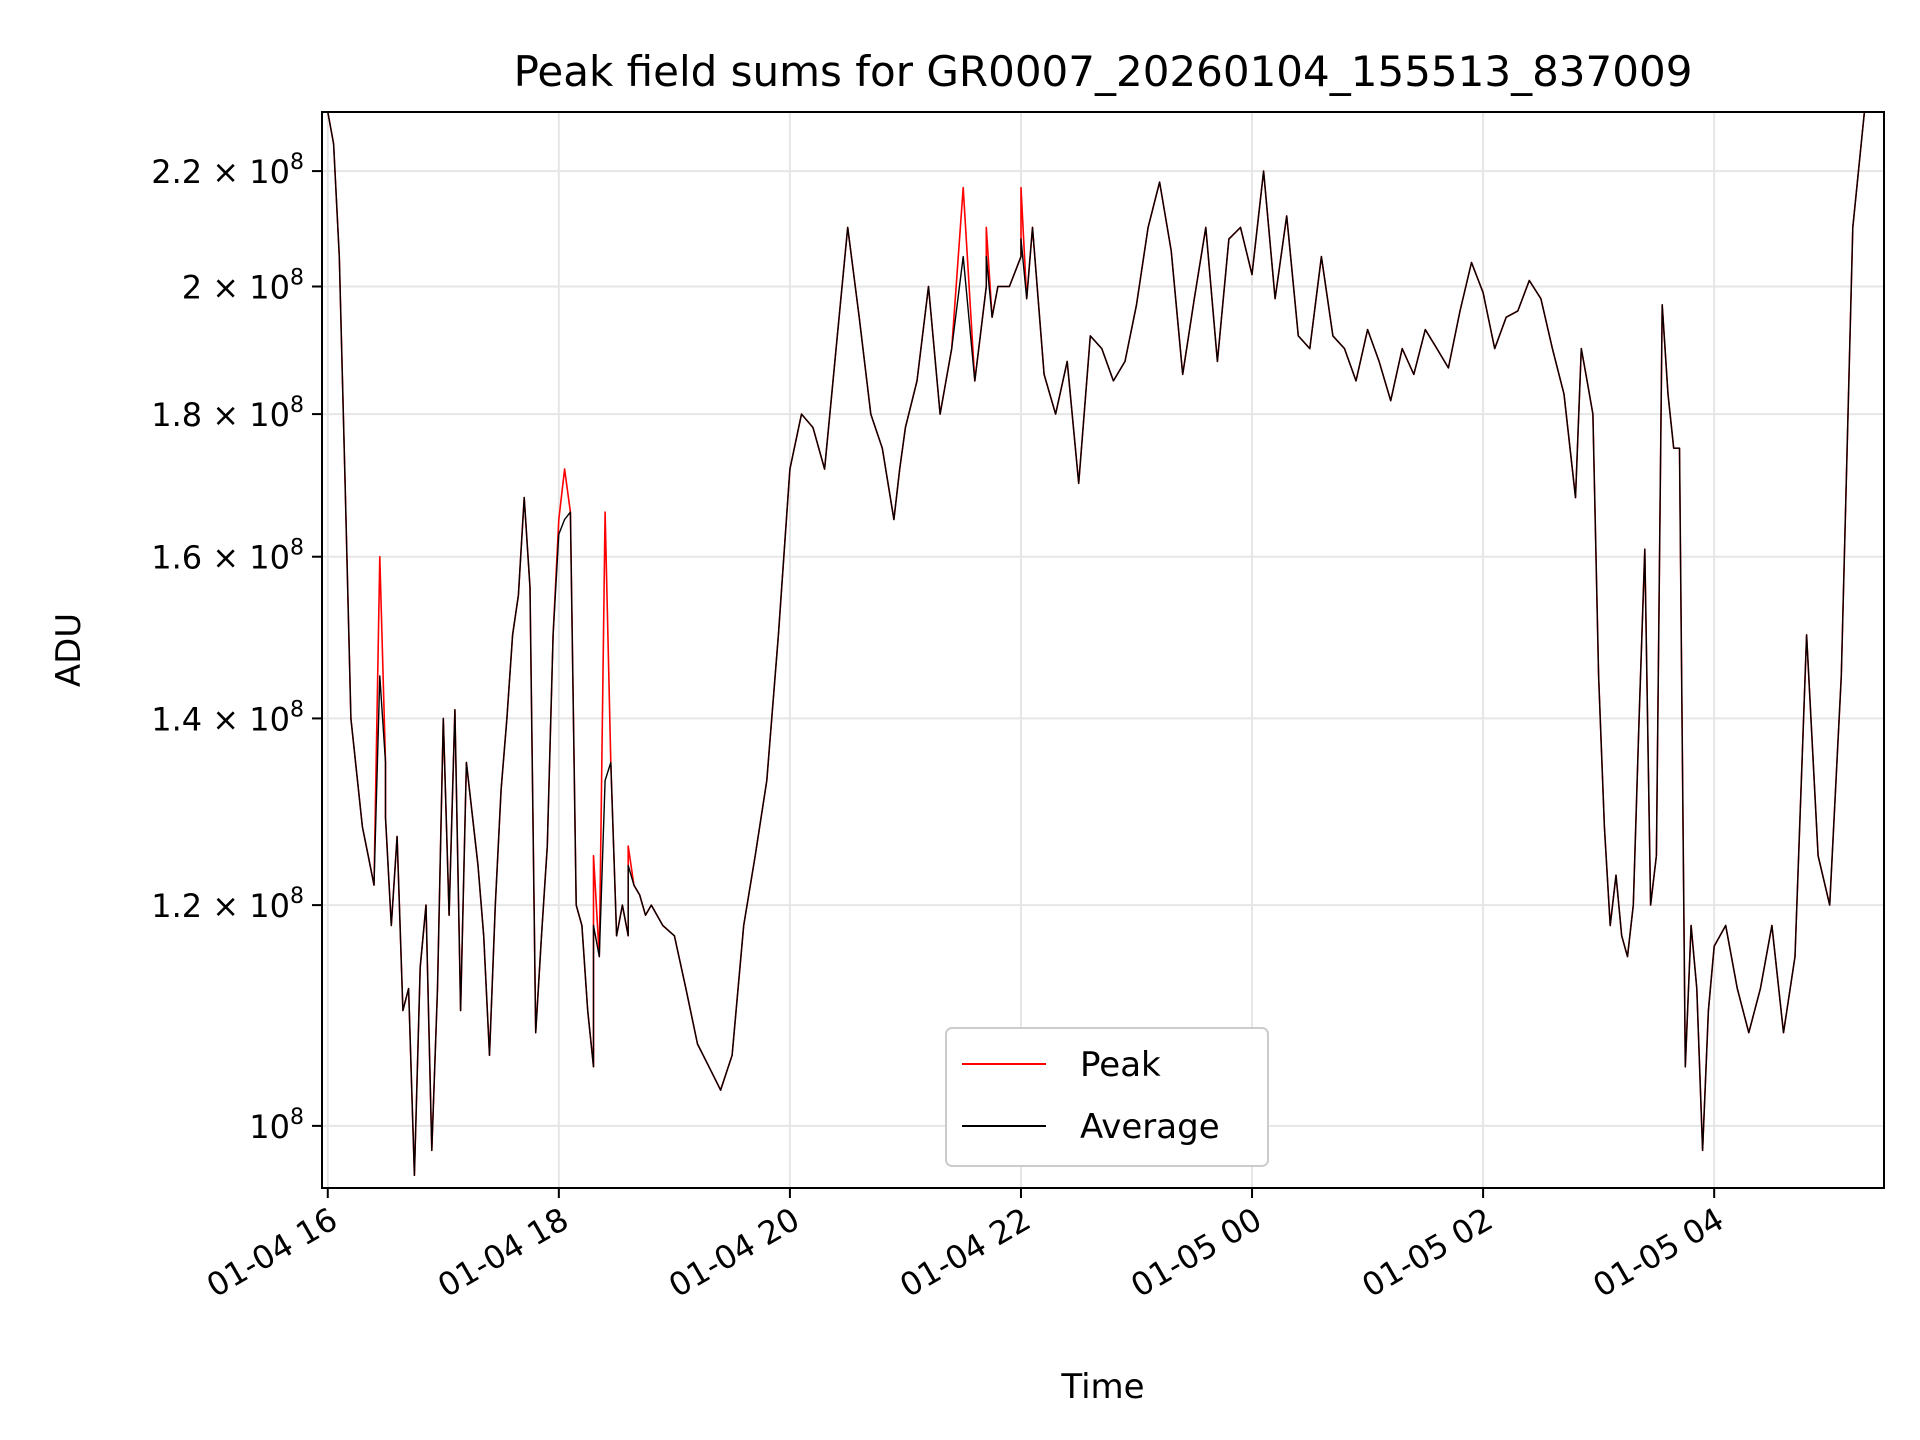 This screenshot has width=1920, height=1440. What do you see at coordinates (1120, 1065) in the screenshot?
I see `legend-label-peak: Peak` at bounding box center [1120, 1065].